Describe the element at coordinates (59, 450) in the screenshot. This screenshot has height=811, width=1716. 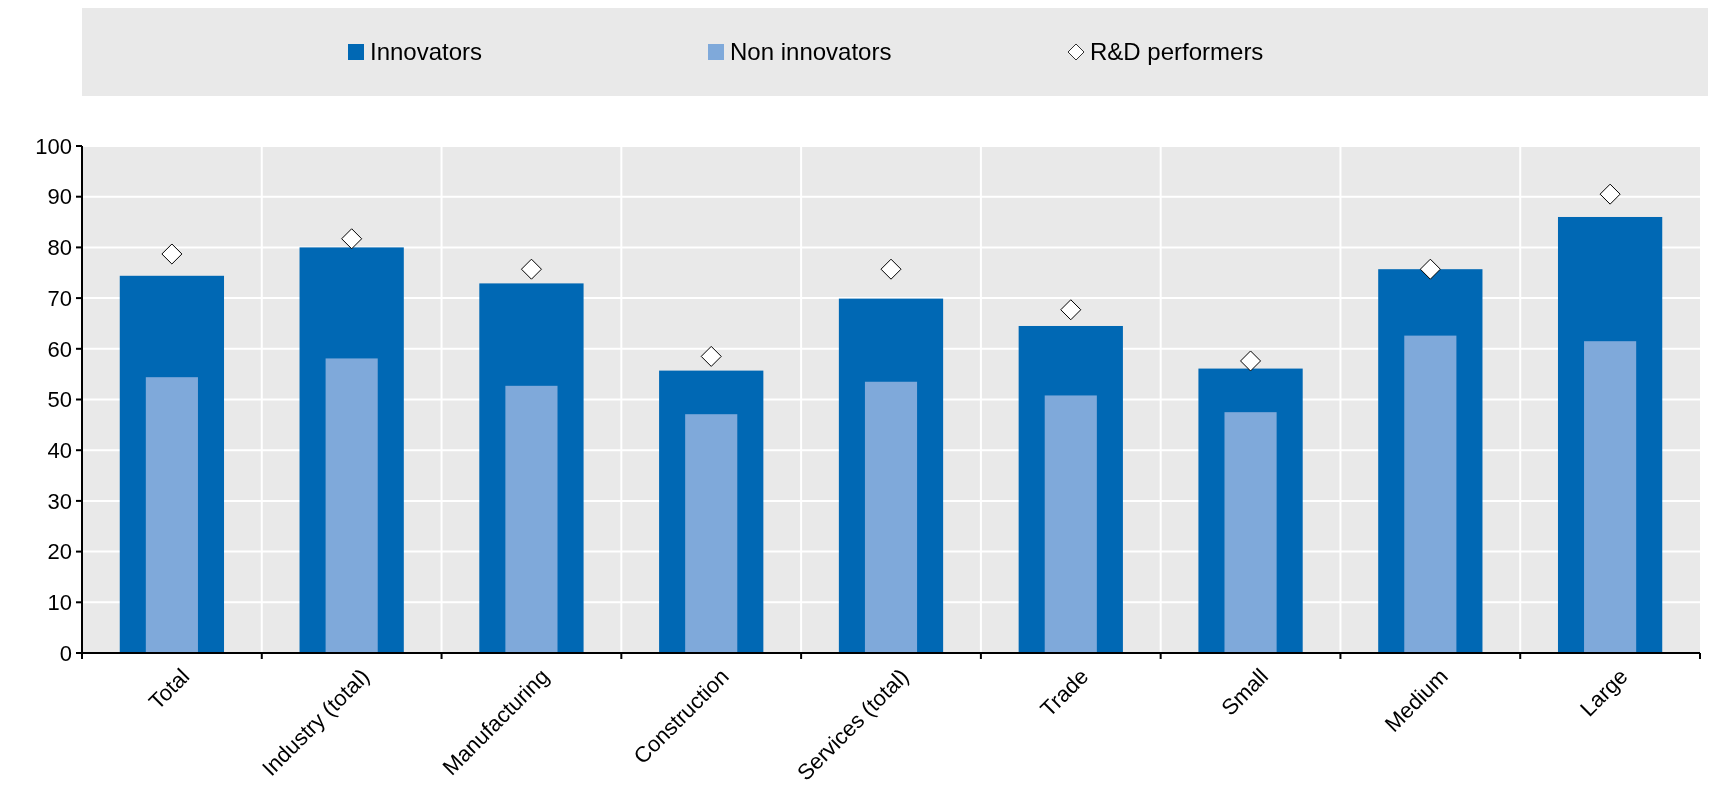
I see `y-tick-label: 40` at that location.